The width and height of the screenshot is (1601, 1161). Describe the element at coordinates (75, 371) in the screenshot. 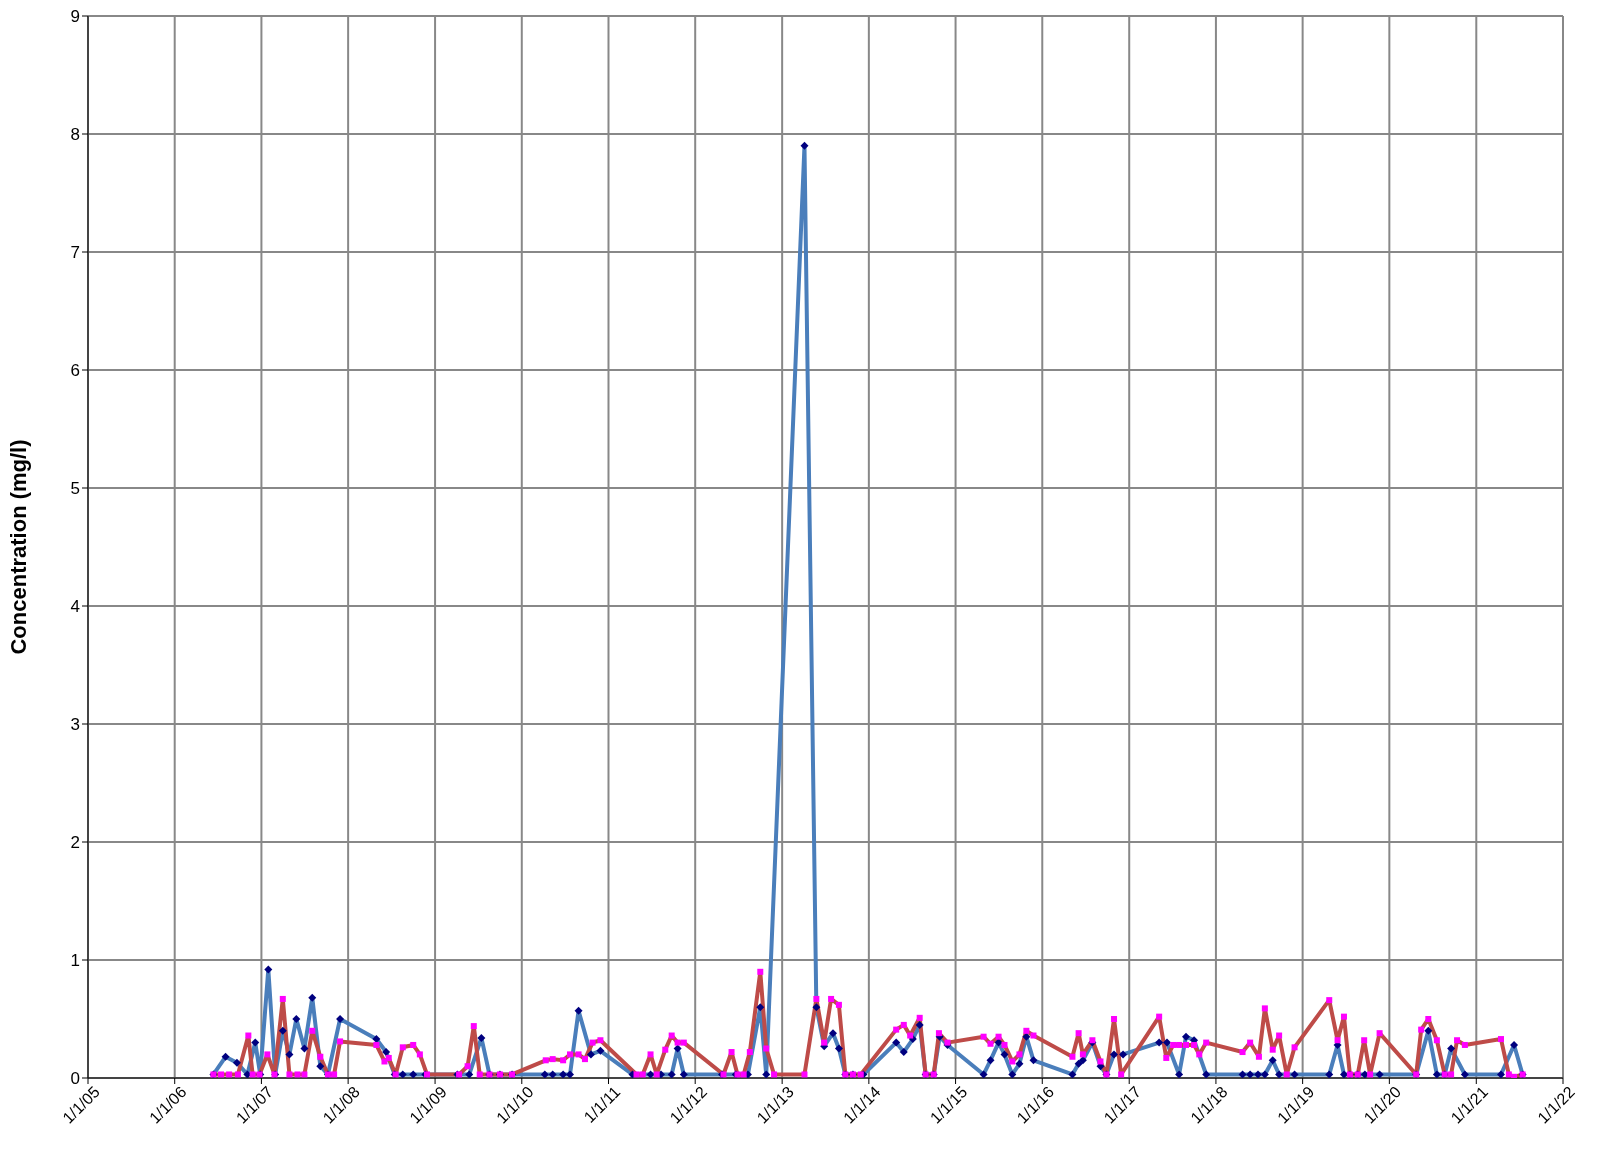

I see `y-tick-label: 6` at that location.